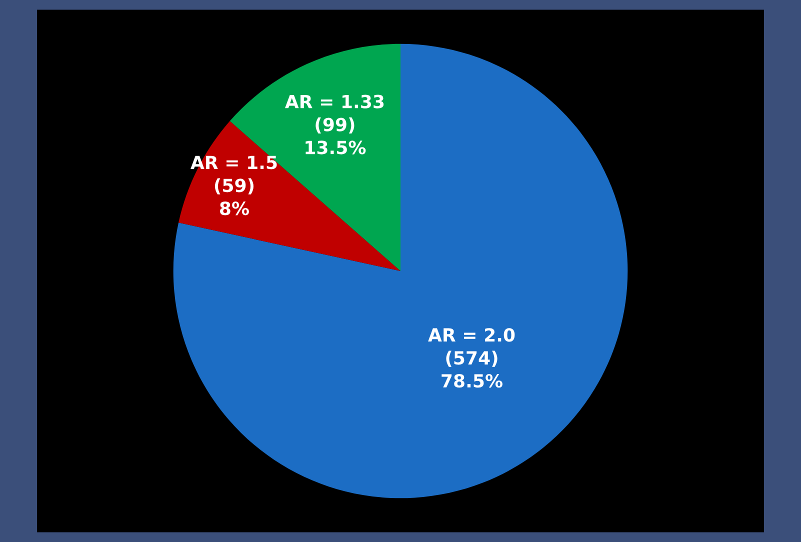  Describe the element at coordinates (336, 135) in the screenshot. I see `data-label: (99) 13.5%` at that location.